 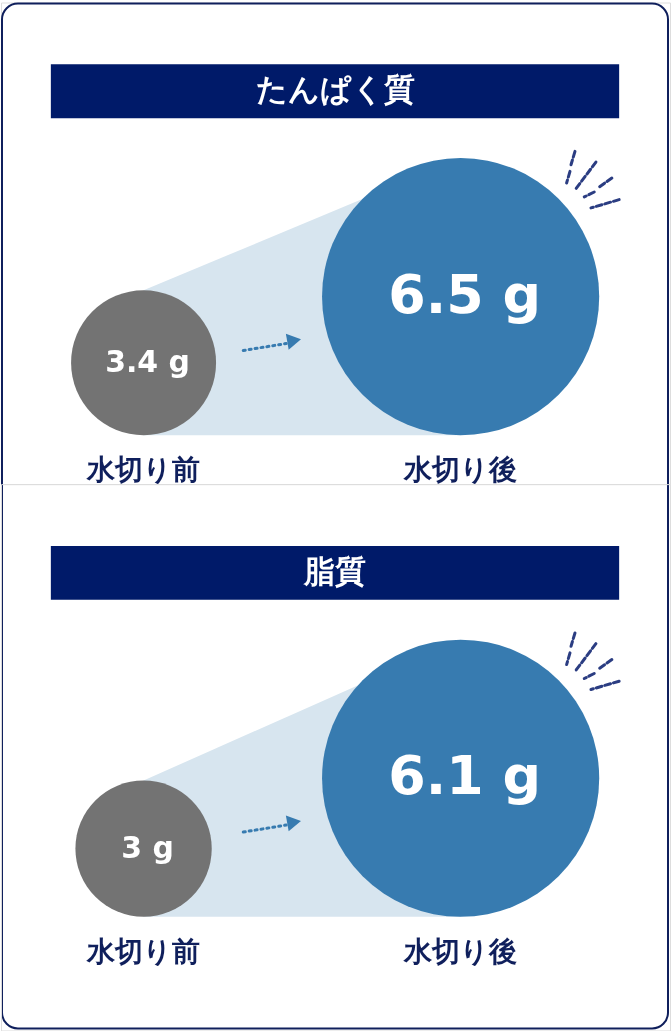 I want to click on data-label: 6.5 g, so click(x=464, y=294).